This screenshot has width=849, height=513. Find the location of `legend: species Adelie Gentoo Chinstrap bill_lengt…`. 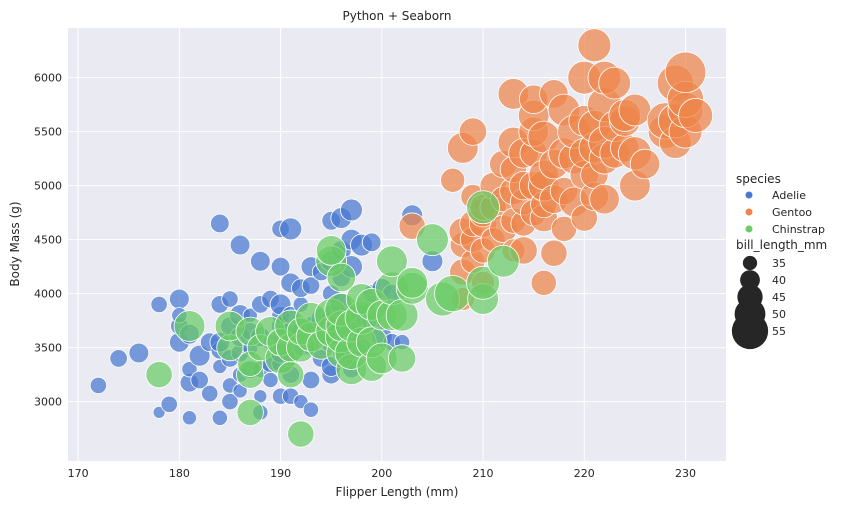

legend: species Adelie Gentoo Chinstrap bill_lengt… is located at coordinates (779, 261).